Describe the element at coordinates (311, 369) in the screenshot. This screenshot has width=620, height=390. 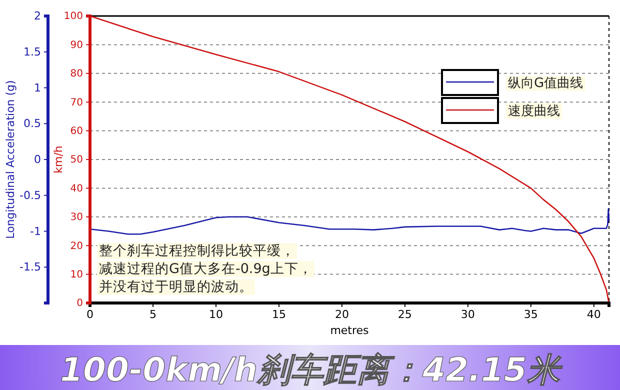
I see `text: 100-0km/h刹车距离：42.15米` at that location.